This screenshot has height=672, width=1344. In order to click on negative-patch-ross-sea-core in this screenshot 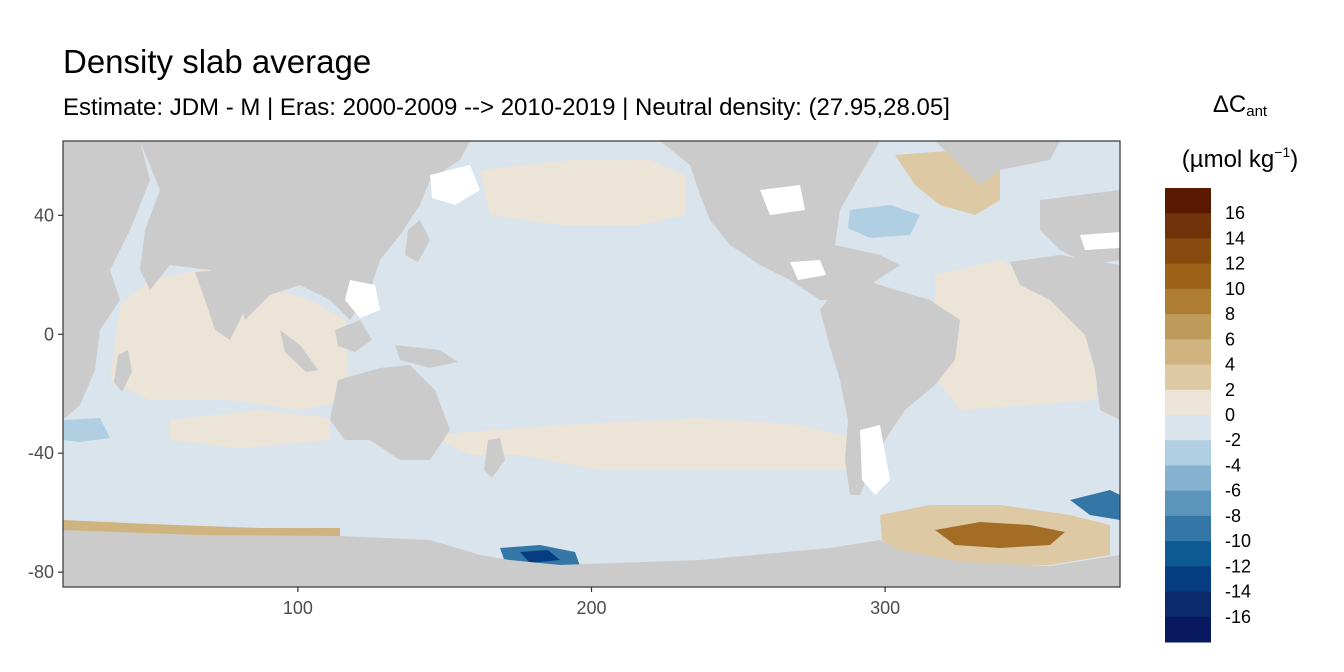, I will do `click(540, 556)`.